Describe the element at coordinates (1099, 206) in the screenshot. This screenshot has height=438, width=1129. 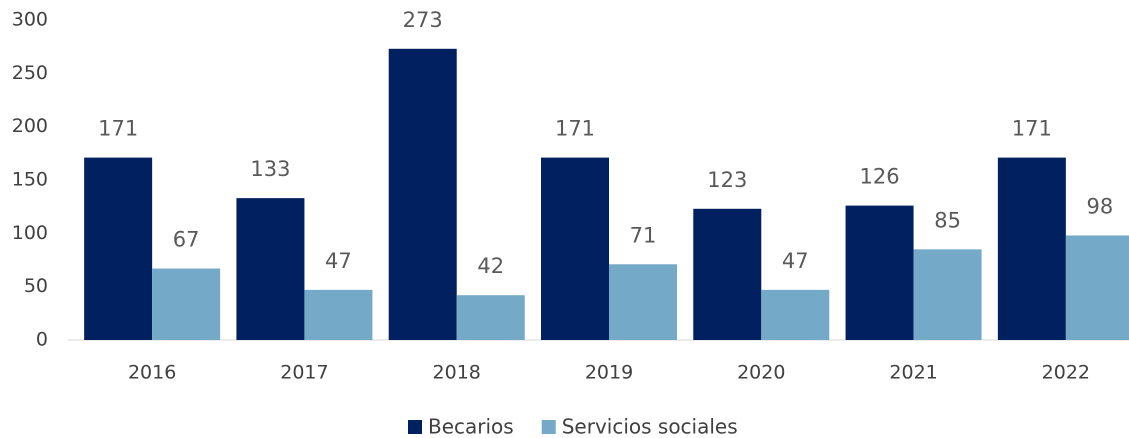
I see `data-label: 98` at that location.